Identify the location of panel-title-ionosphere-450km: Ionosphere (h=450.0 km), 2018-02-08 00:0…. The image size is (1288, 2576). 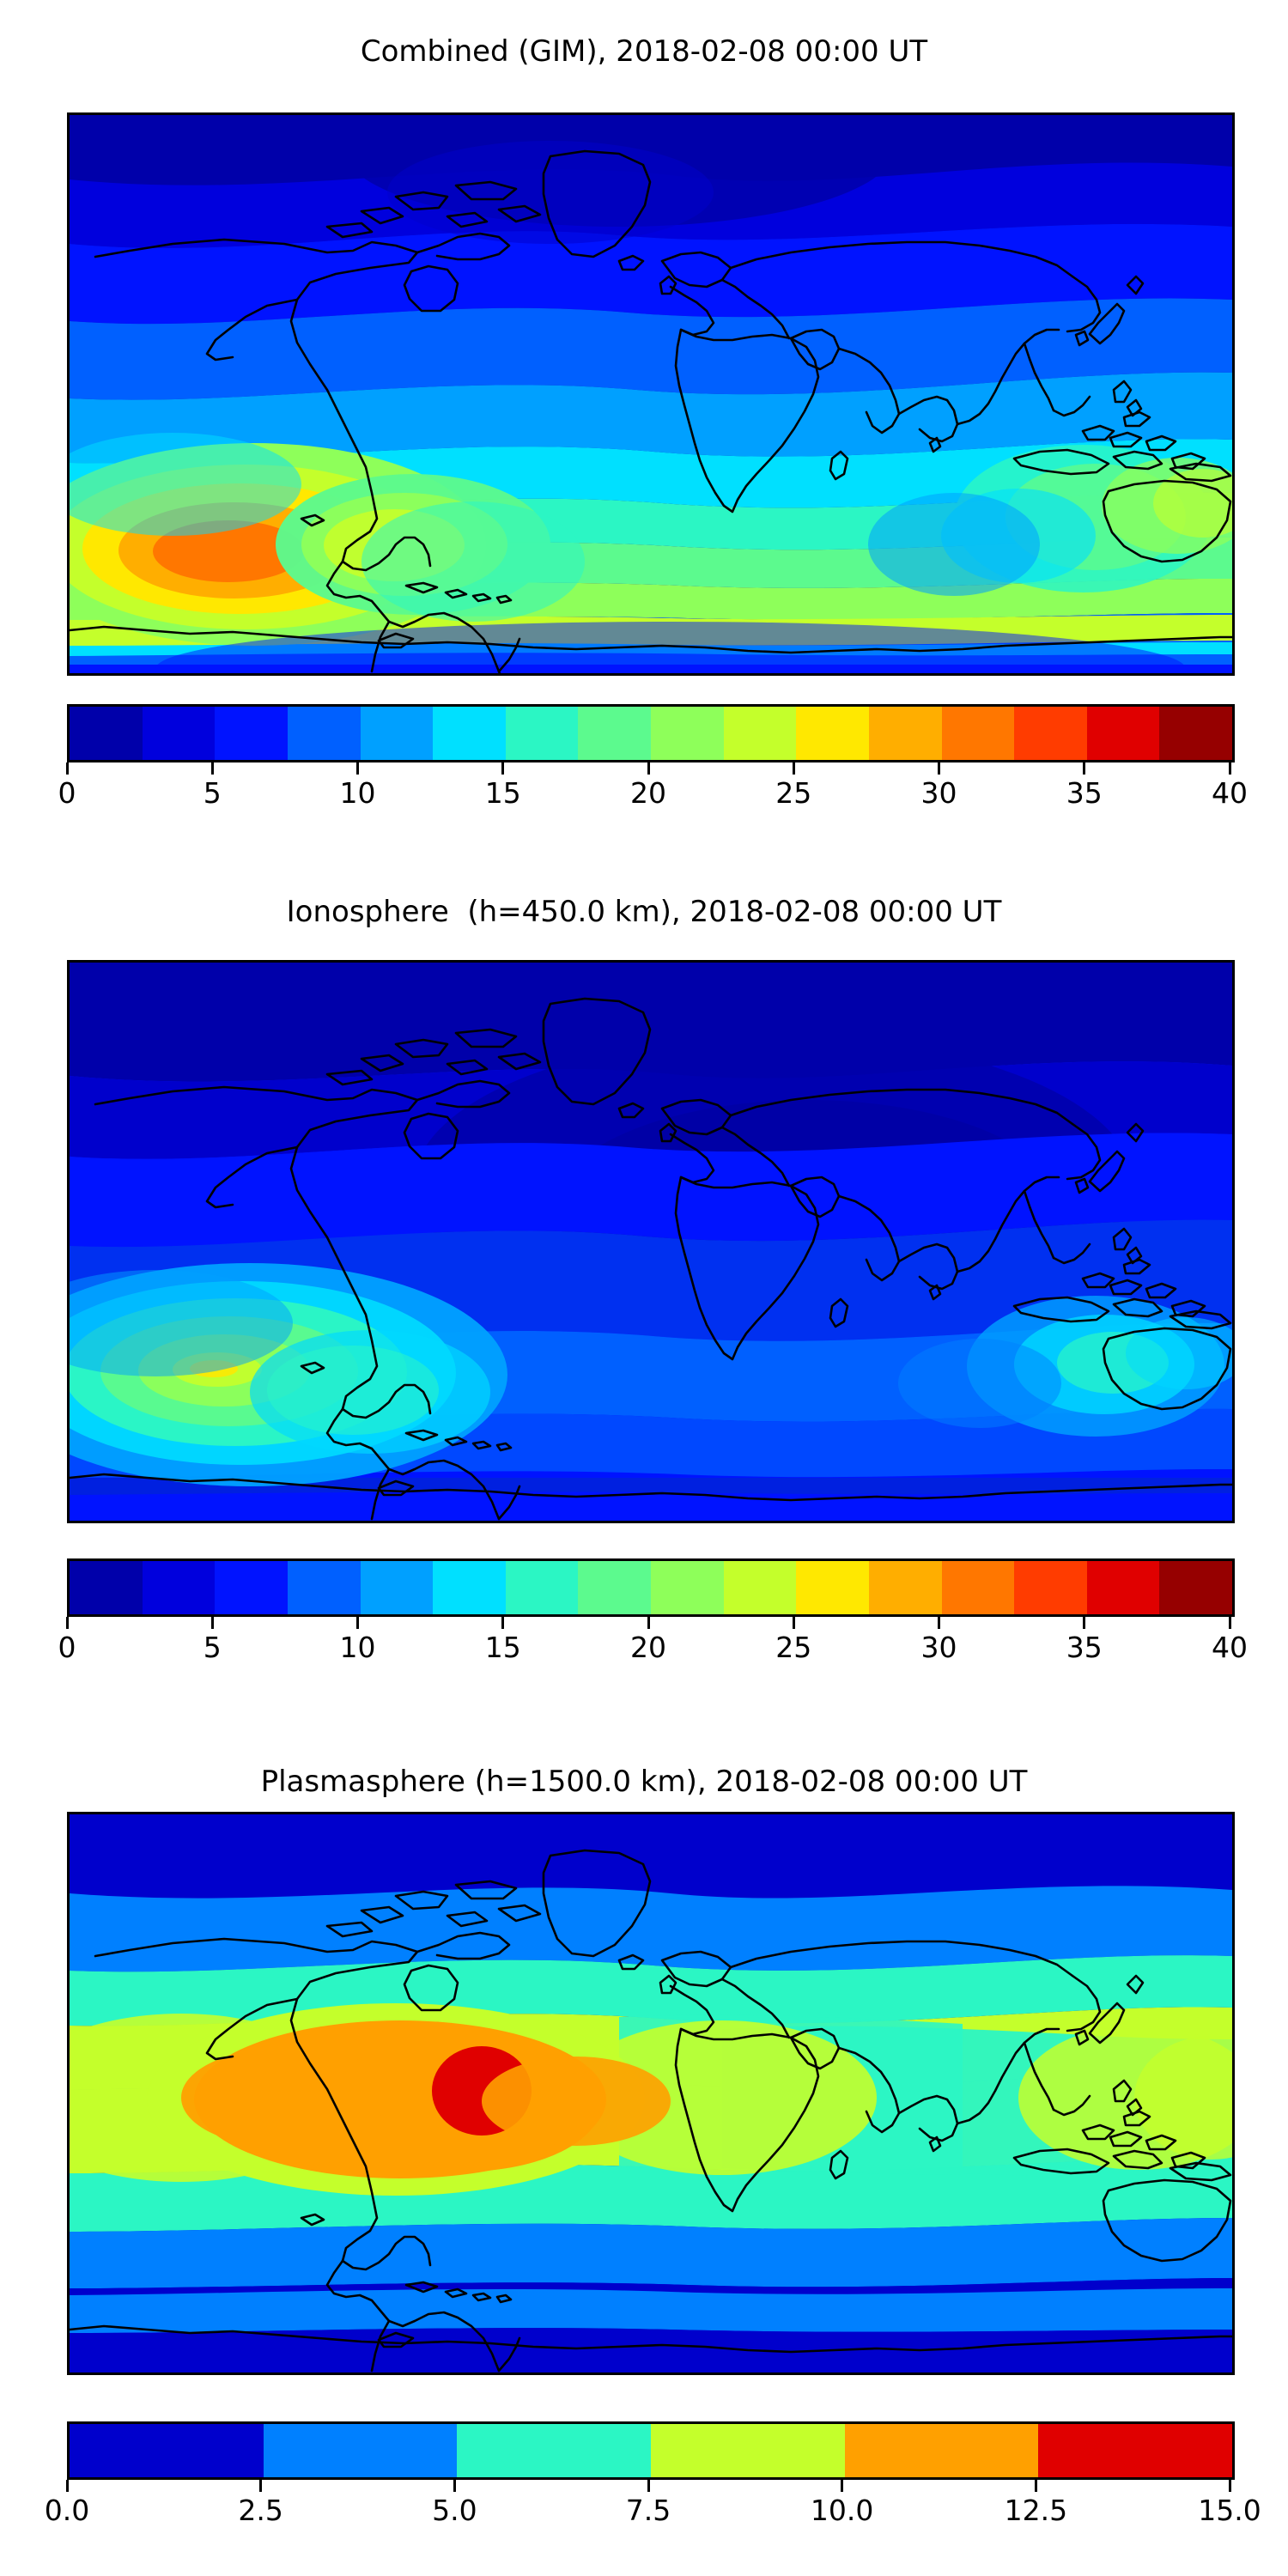
(644, 912).